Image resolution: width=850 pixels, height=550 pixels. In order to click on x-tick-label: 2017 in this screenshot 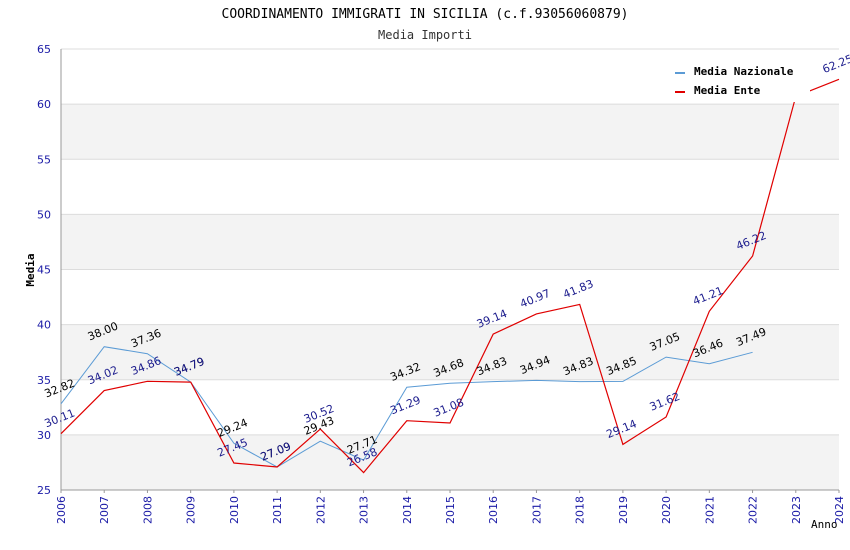, I will do `click(536, 510)`.